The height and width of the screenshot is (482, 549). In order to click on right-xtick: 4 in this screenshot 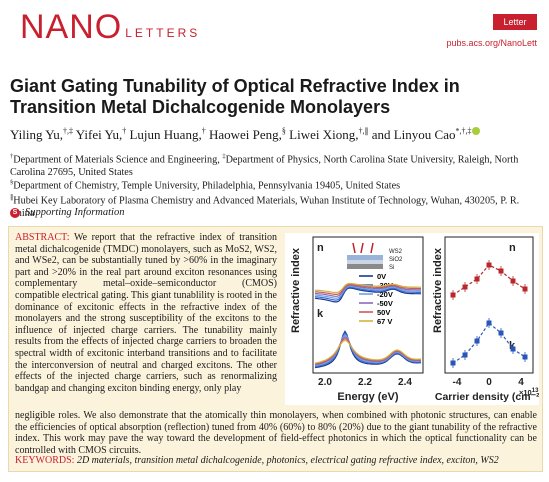, I will do `click(521, 382)`.